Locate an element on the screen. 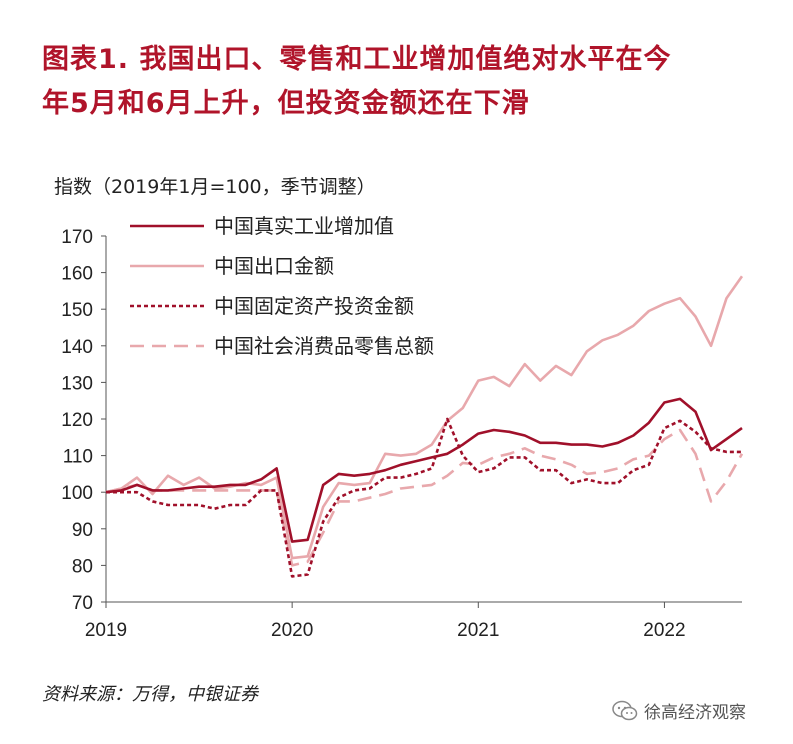 Image resolution: width=793 pixels, height=744 pixels. x-tick-label: 2021 is located at coordinates (478, 630).